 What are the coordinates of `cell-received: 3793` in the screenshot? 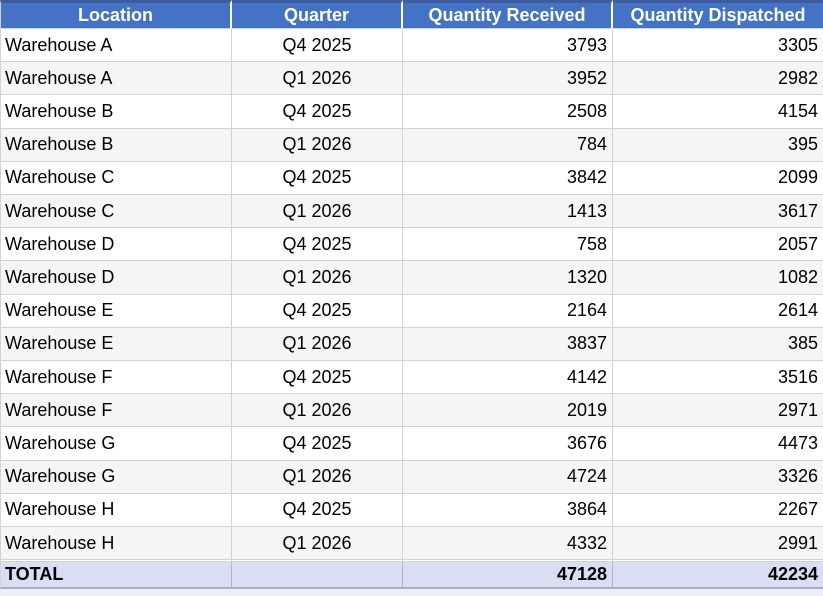 It's located at (508, 46).